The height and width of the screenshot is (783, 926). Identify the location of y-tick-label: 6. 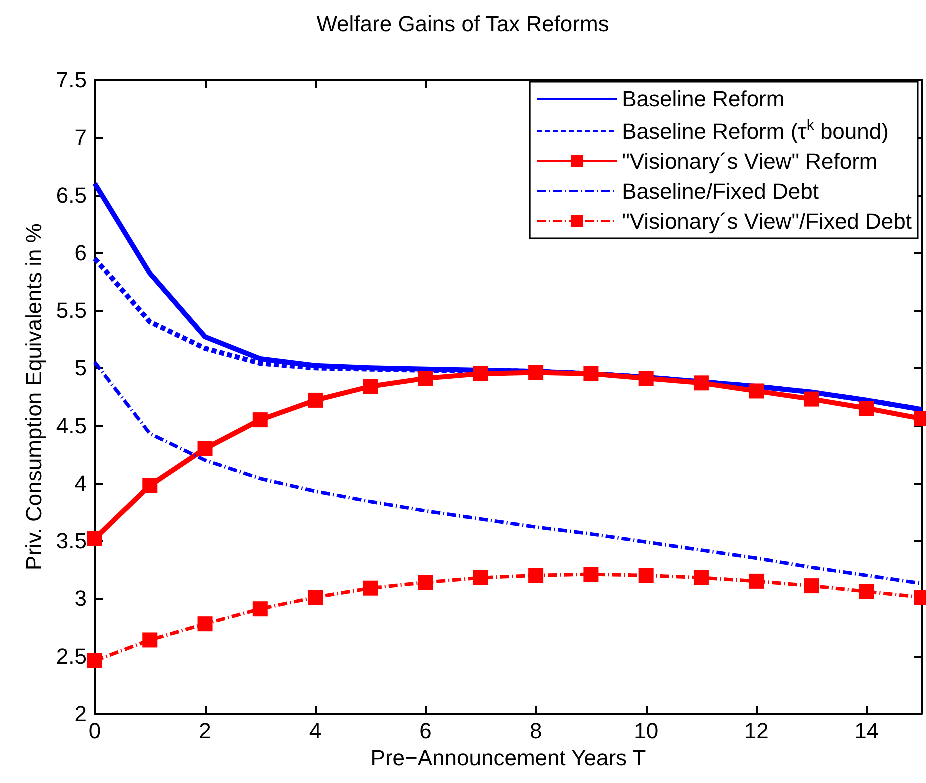
(80, 253).